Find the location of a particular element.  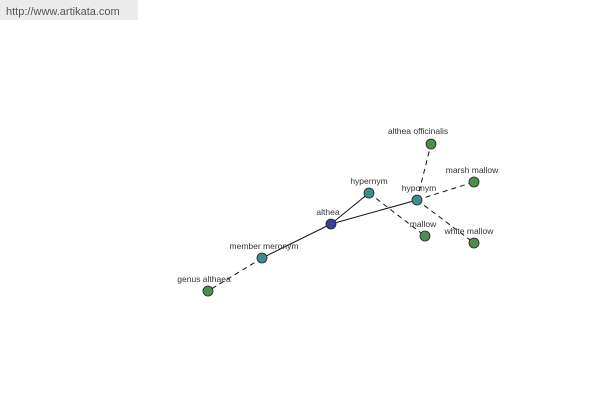

url-text: http://www.artikata.com is located at coordinates (63, 12).